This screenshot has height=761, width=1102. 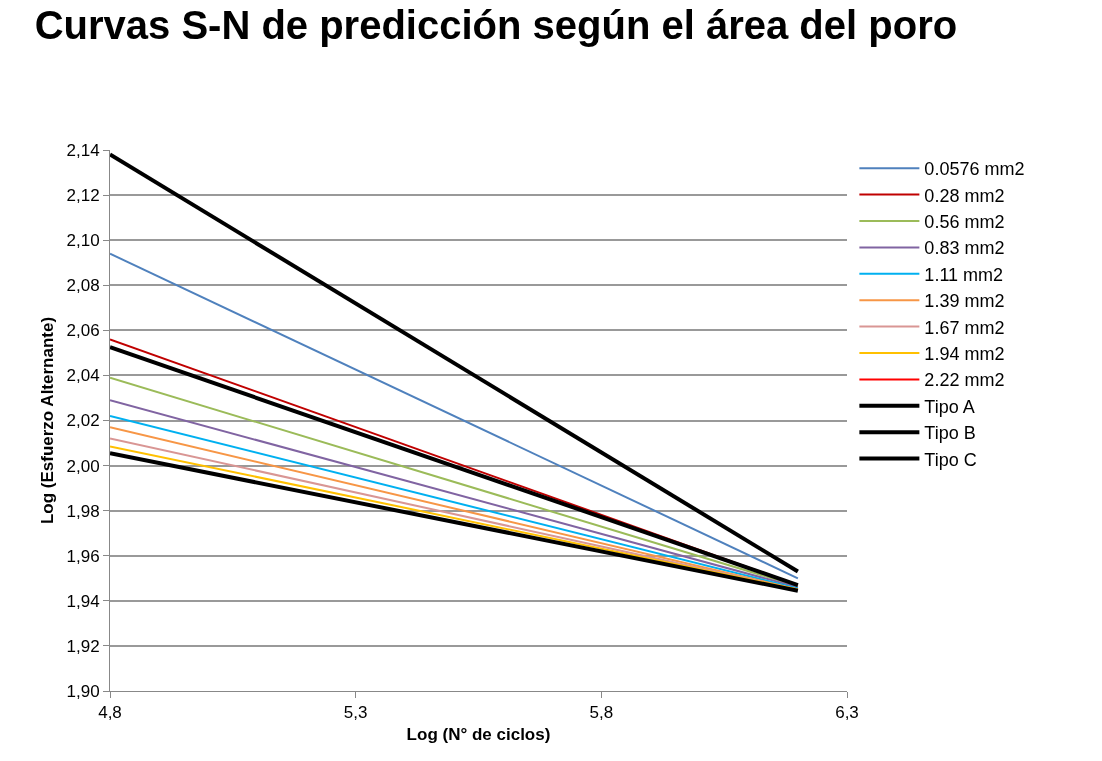 What do you see at coordinates (478, 734) in the screenshot?
I see `x-axis-title: Log (N° de ciclos)` at bounding box center [478, 734].